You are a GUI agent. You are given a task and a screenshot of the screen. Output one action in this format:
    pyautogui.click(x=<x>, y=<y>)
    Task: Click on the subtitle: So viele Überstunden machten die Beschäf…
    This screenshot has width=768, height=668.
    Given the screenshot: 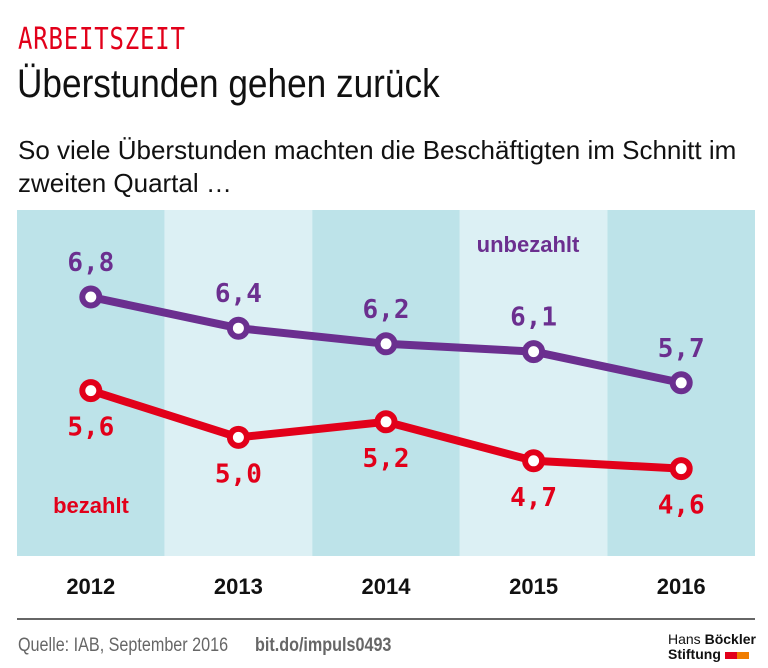 What is the action you would take?
    pyautogui.click(x=377, y=166)
    